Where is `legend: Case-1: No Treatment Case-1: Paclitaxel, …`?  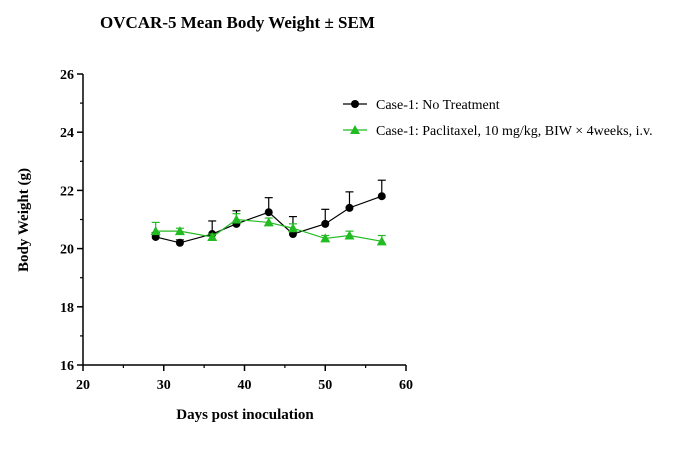
legend: Case-1: No Treatment Case-1: Paclitaxel, … is located at coordinates (498, 118).